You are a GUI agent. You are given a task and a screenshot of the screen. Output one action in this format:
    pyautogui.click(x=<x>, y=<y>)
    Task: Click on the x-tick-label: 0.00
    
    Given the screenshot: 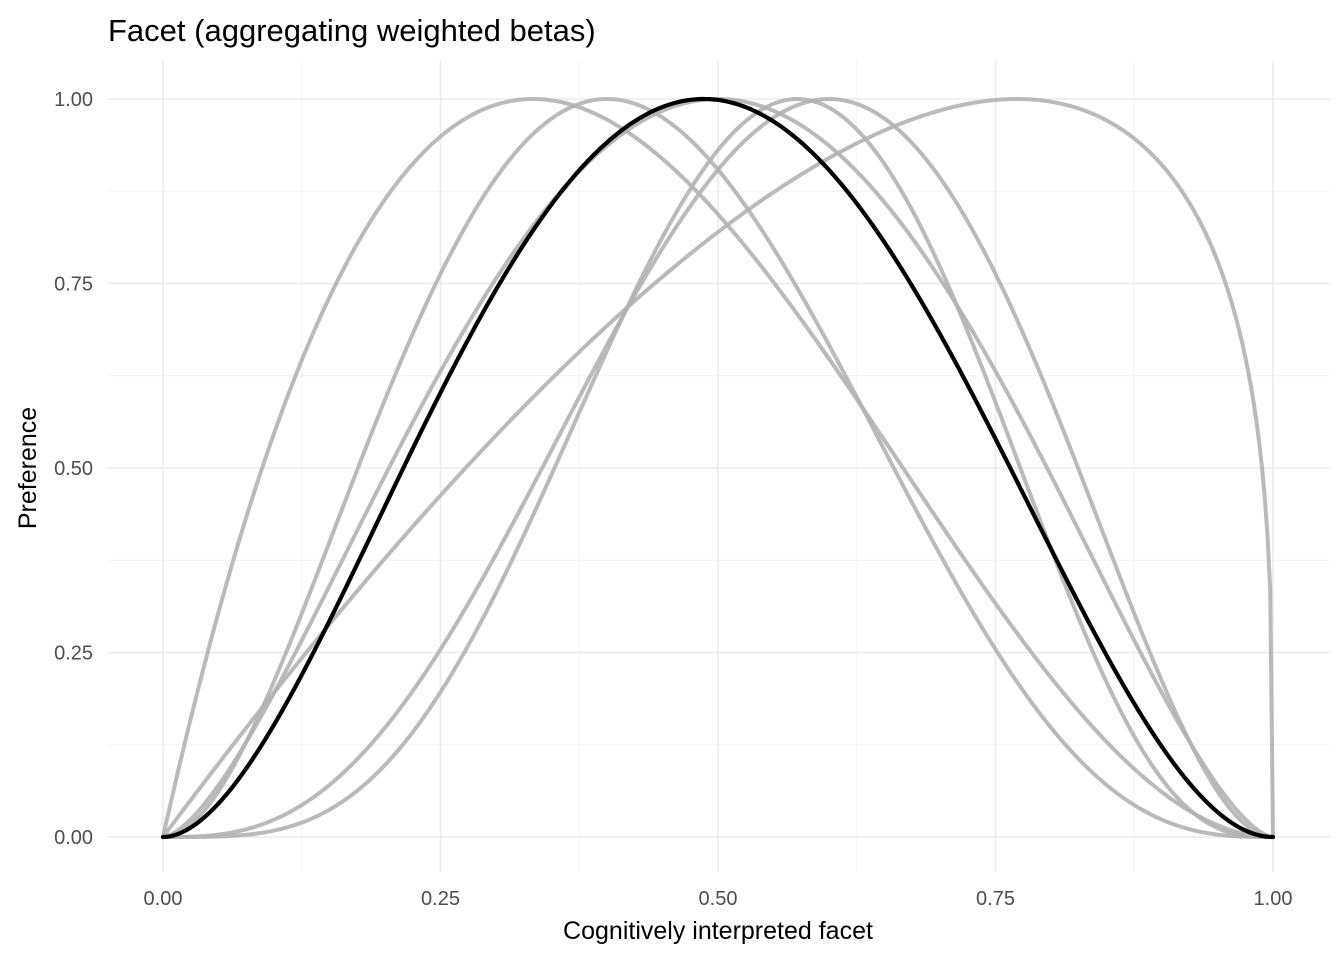 What is the action you would take?
    pyautogui.click(x=163, y=899)
    